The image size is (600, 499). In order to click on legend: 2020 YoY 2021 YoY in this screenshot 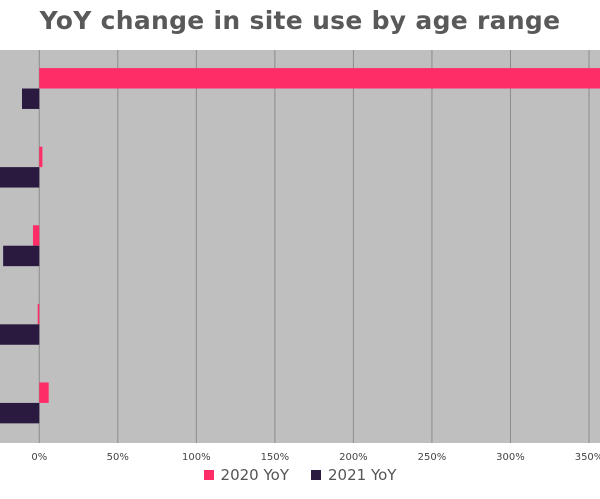, I will do `click(300, 475)`.